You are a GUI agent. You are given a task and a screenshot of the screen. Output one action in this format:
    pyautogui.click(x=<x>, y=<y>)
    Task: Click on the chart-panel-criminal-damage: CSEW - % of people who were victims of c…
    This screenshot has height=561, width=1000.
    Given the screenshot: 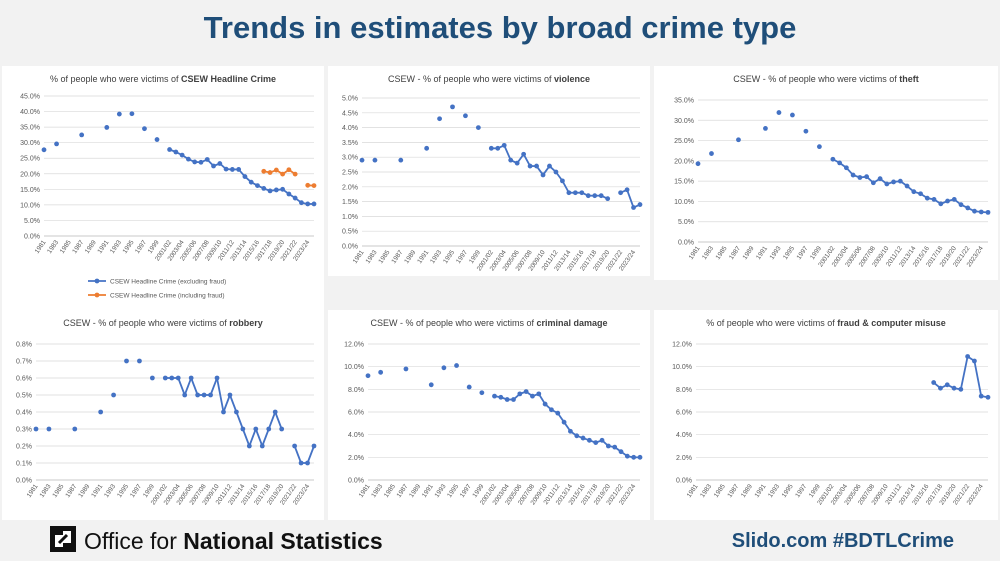 What is the action you would take?
    pyautogui.click(x=489, y=415)
    